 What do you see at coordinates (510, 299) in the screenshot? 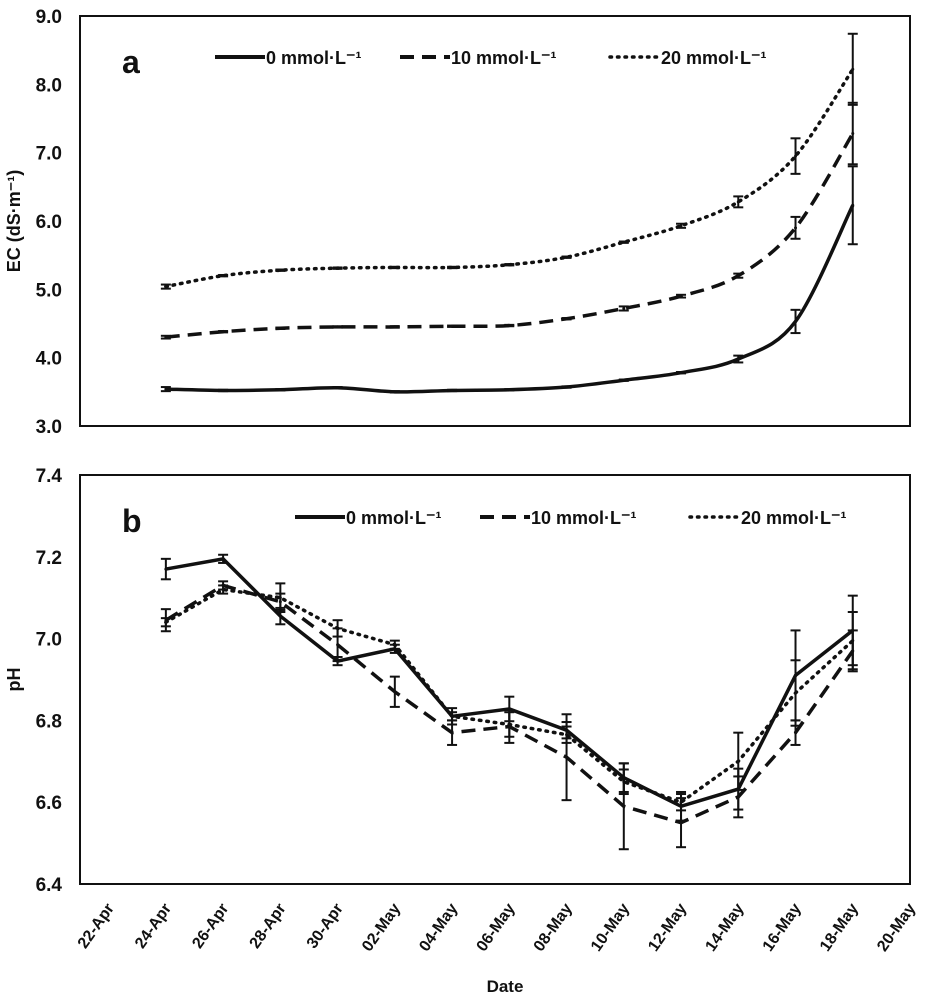
I see `series-line-solid` at bounding box center [510, 299].